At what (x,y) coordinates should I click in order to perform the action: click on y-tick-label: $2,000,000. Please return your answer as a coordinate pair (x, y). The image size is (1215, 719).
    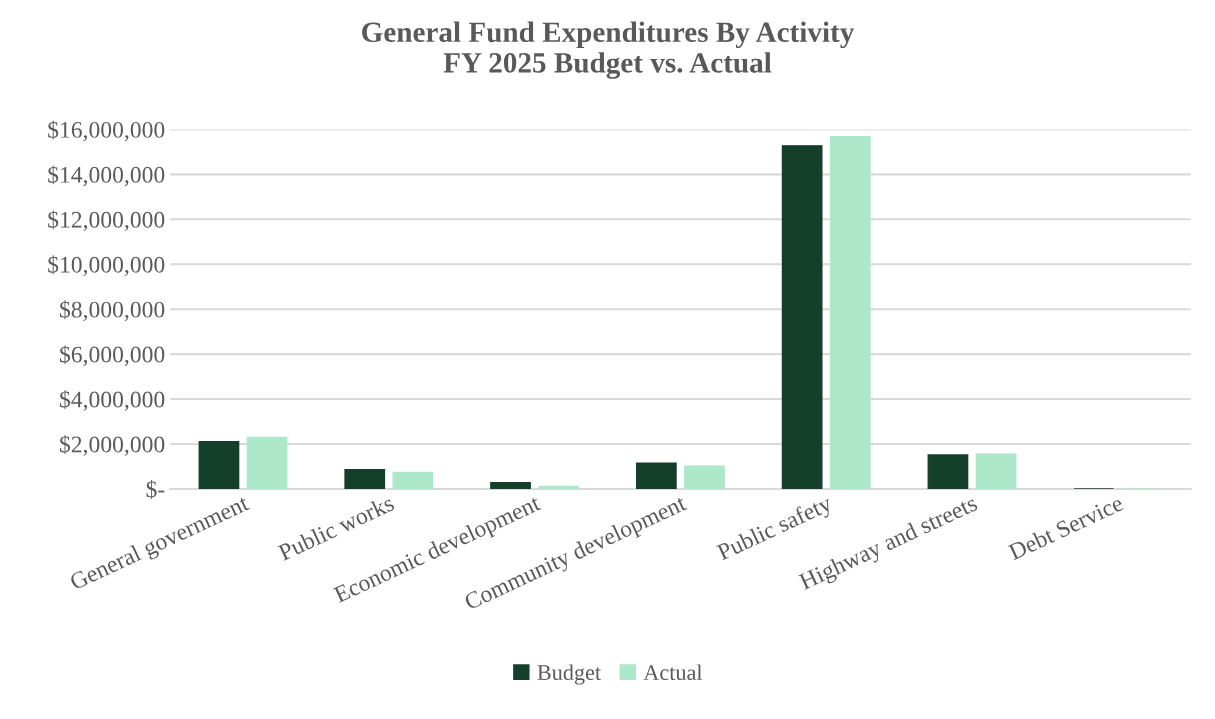
    Looking at the image, I should click on (112, 445).